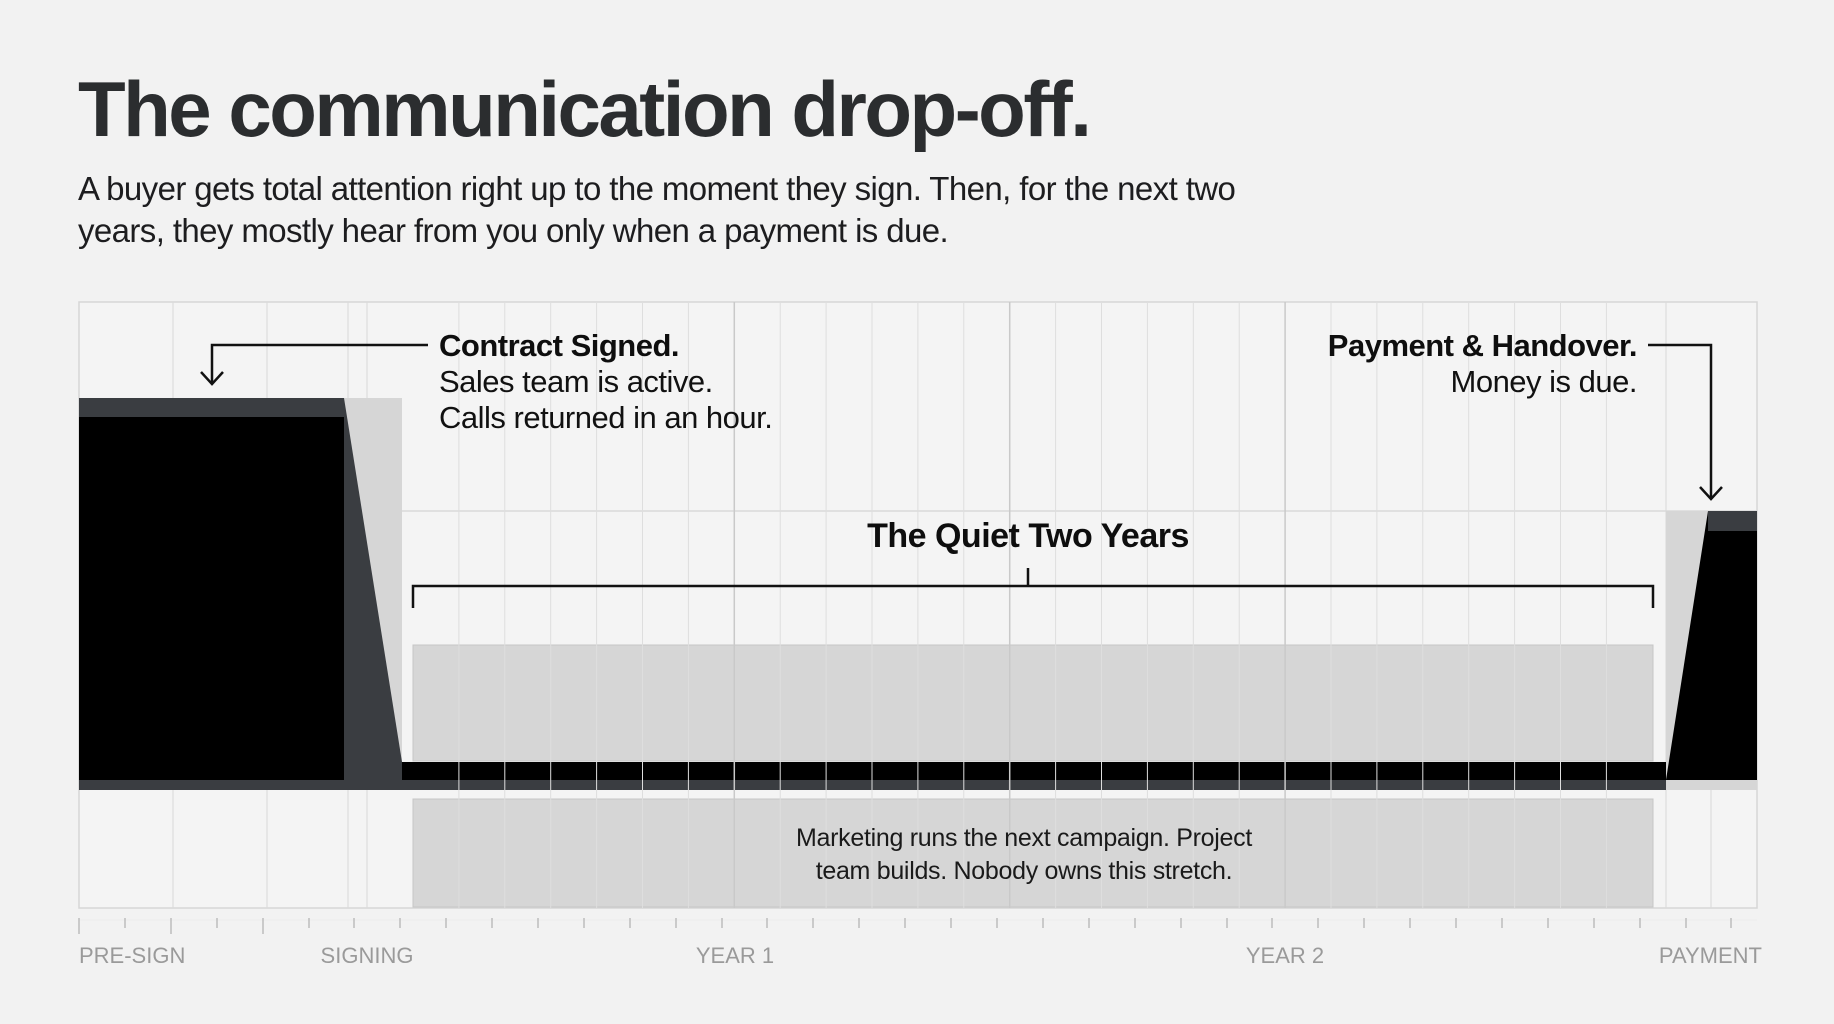 This screenshot has height=1024, width=1834. What do you see at coordinates (319, 362) in the screenshot?
I see `contract-callout-arrow` at bounding box center [319, 362].